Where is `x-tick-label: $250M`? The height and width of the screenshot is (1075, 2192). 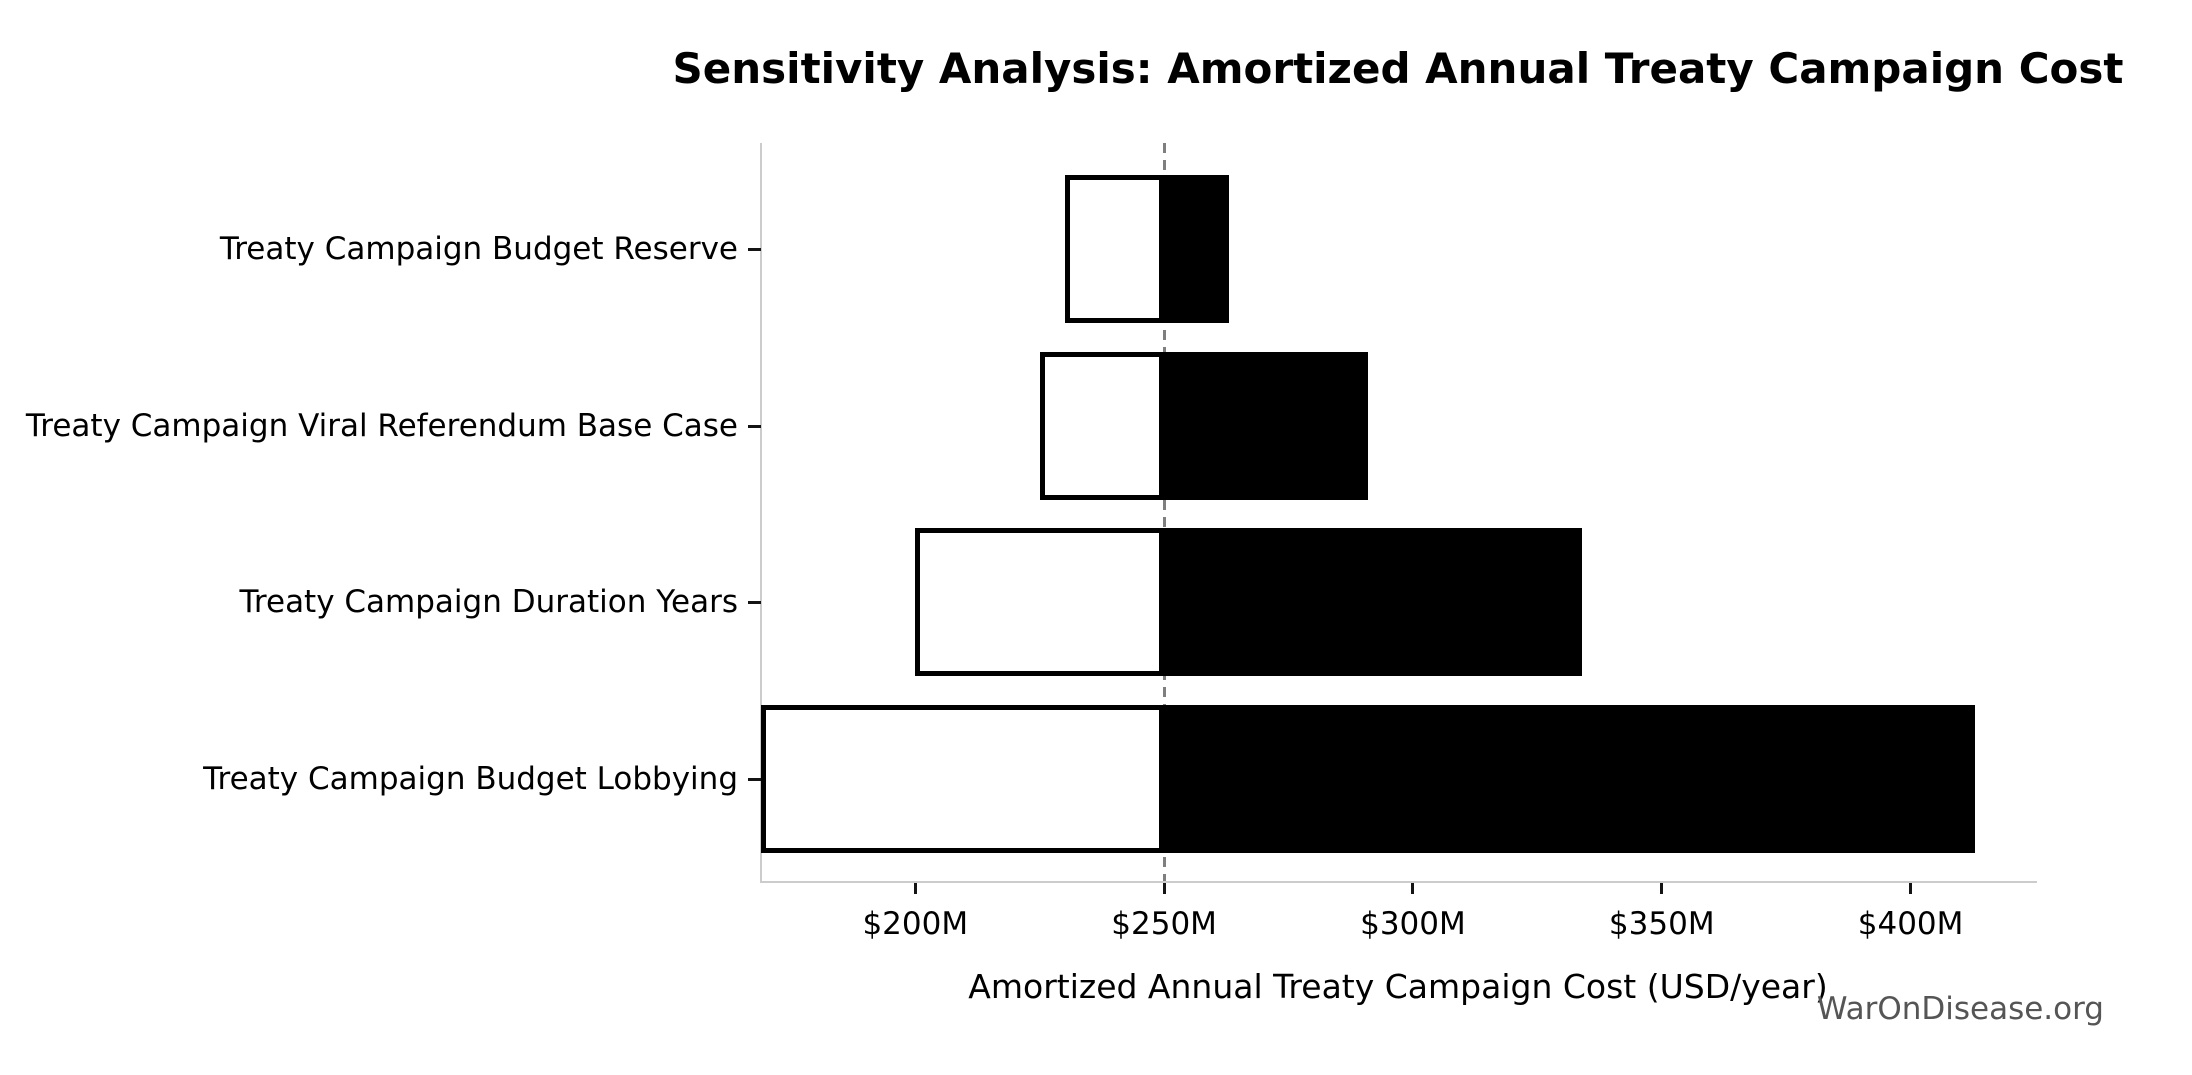 x-tick-label: $250M is located at coordinates (1164, 924).